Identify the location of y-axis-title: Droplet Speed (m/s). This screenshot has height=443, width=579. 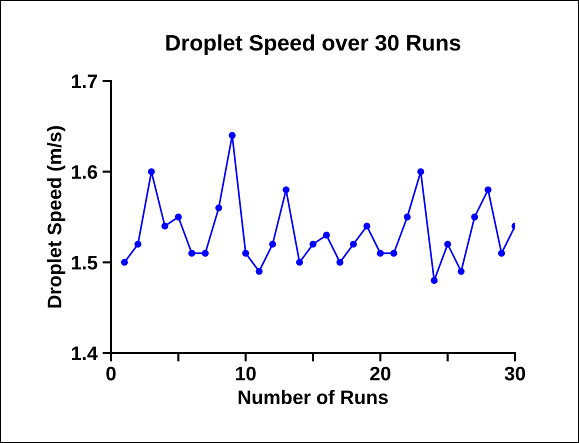
(56, 217).